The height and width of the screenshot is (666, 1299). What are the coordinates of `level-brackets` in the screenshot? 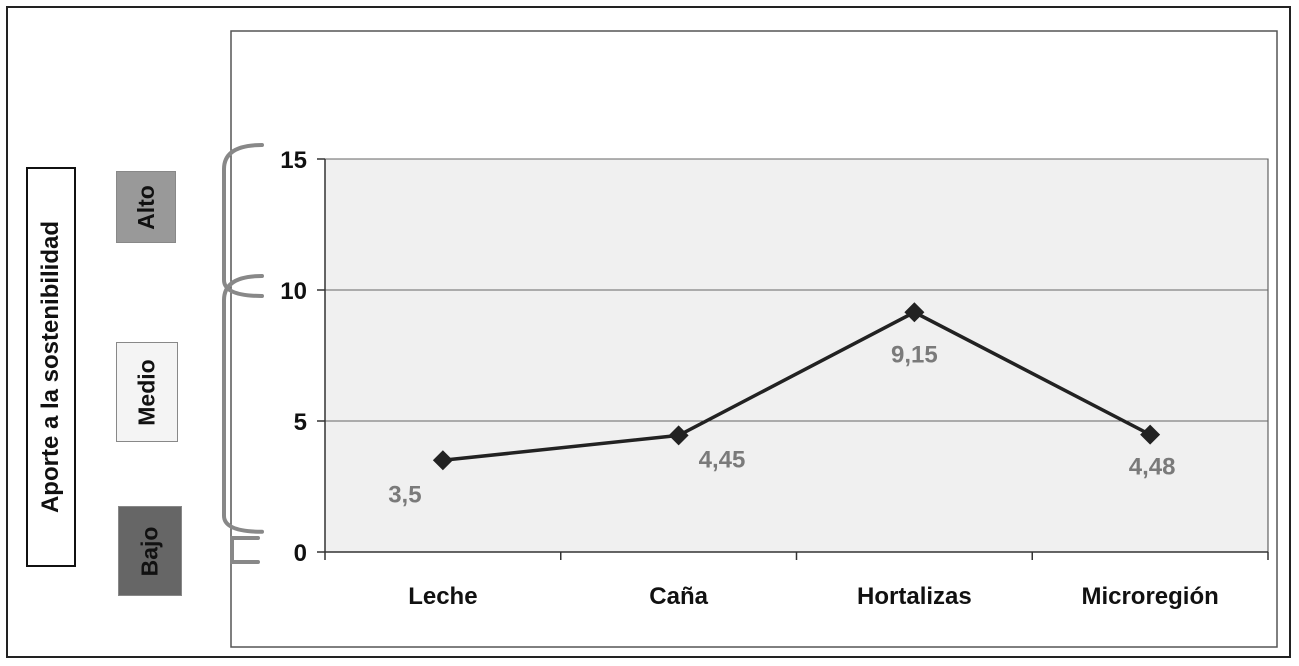 It's located at (243, 353).